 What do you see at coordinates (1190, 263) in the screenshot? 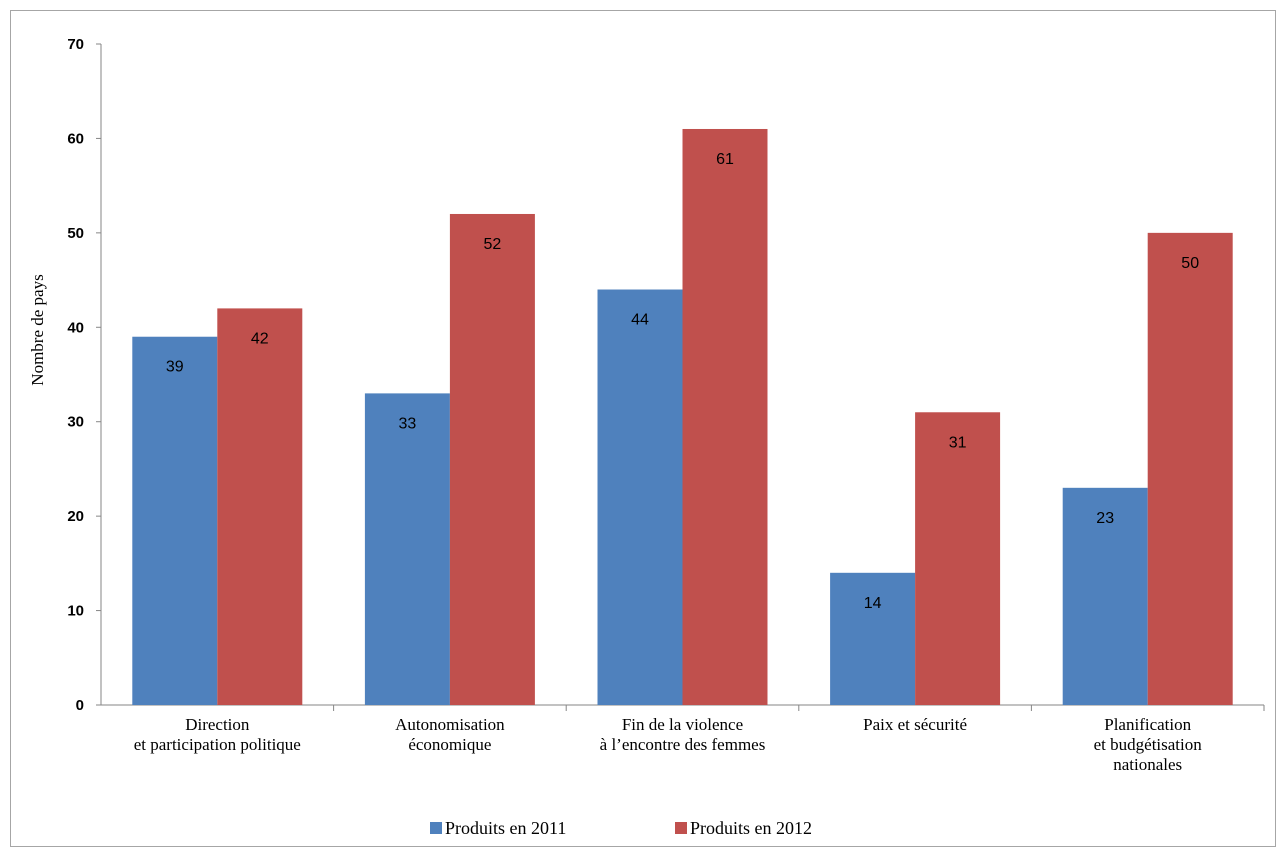
I see `bar-value-label: 50` at bounding box center [1190, 263].